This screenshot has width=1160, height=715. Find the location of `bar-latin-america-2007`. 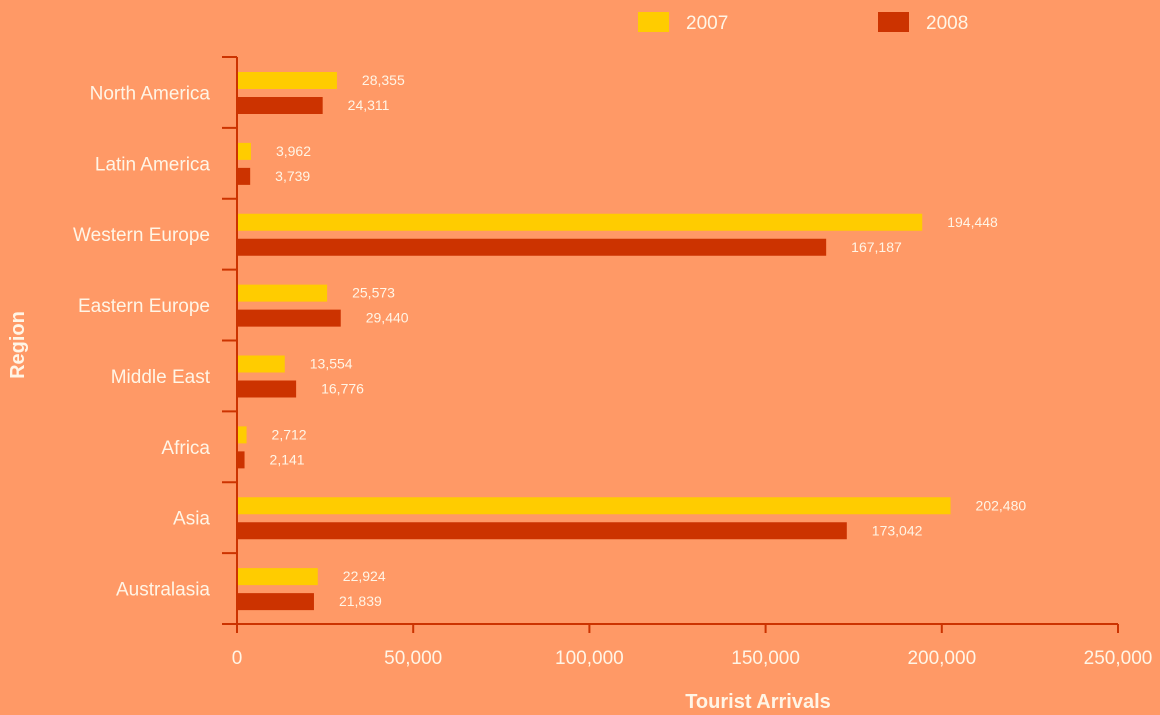

bar-latin-america-2007 is located at coordinates (244, 151).